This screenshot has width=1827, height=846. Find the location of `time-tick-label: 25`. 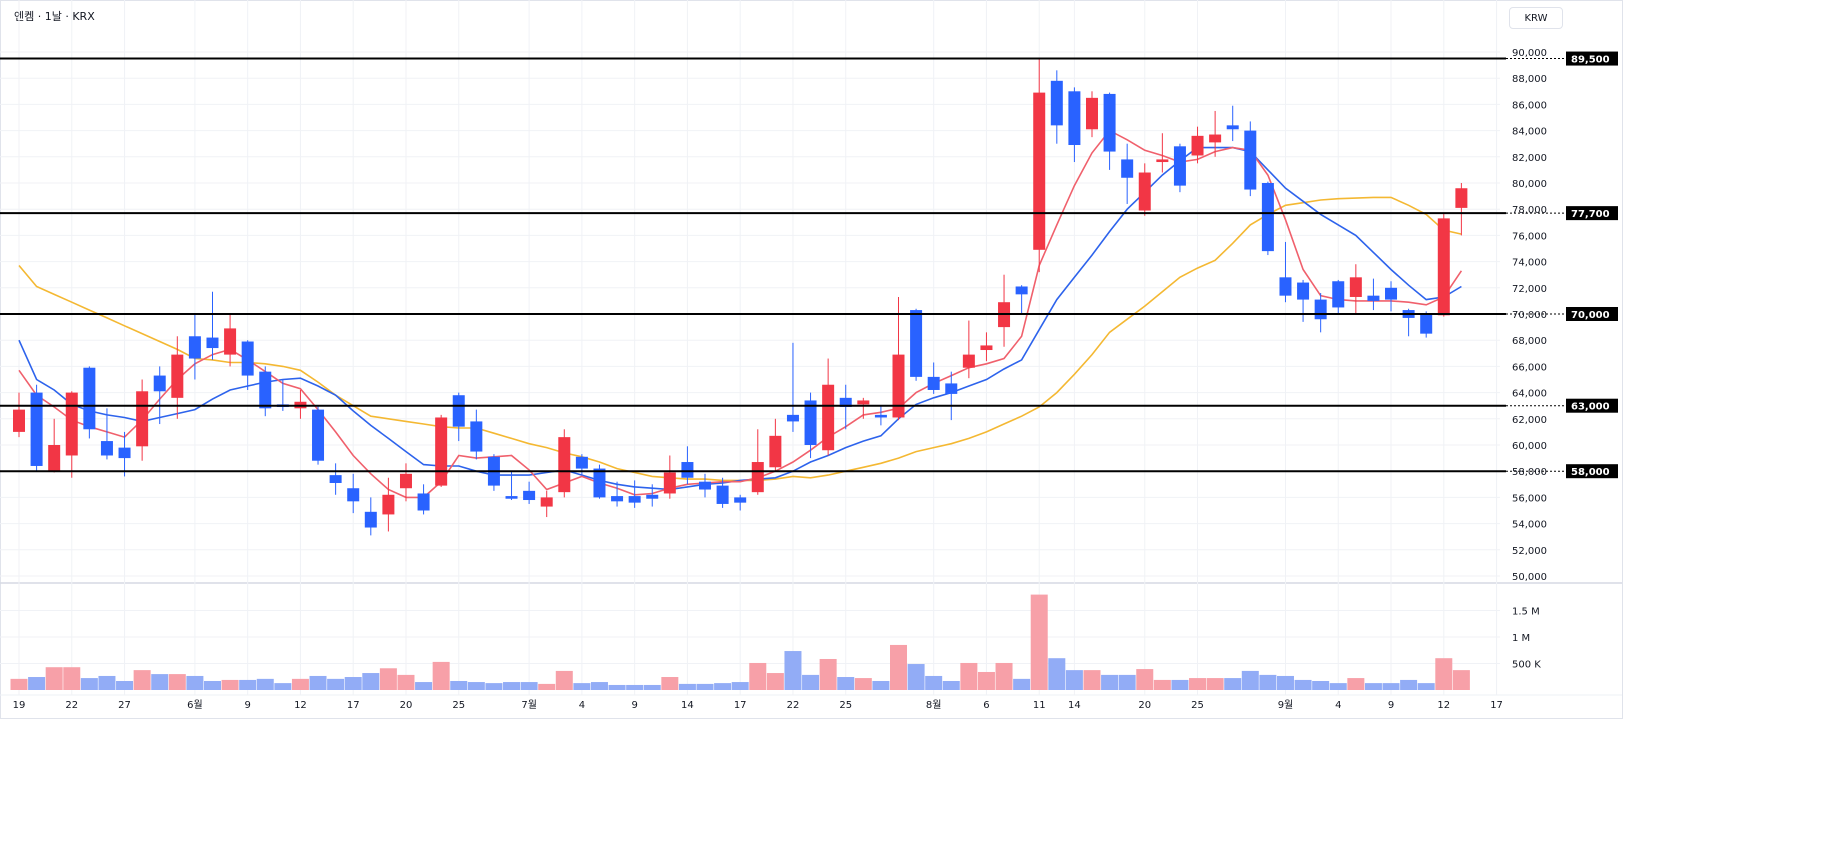

time-tick-label: 25 is located at coordinates (458, 705).